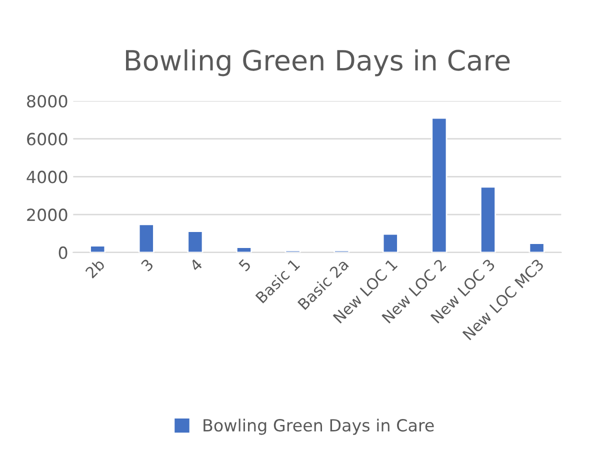 The height and width of the screenshot is (459, 610). What do you see at coordinates (63, 253) in the screenshot?
I see `y-tick-label: 0` at bounding box center [63, 253].